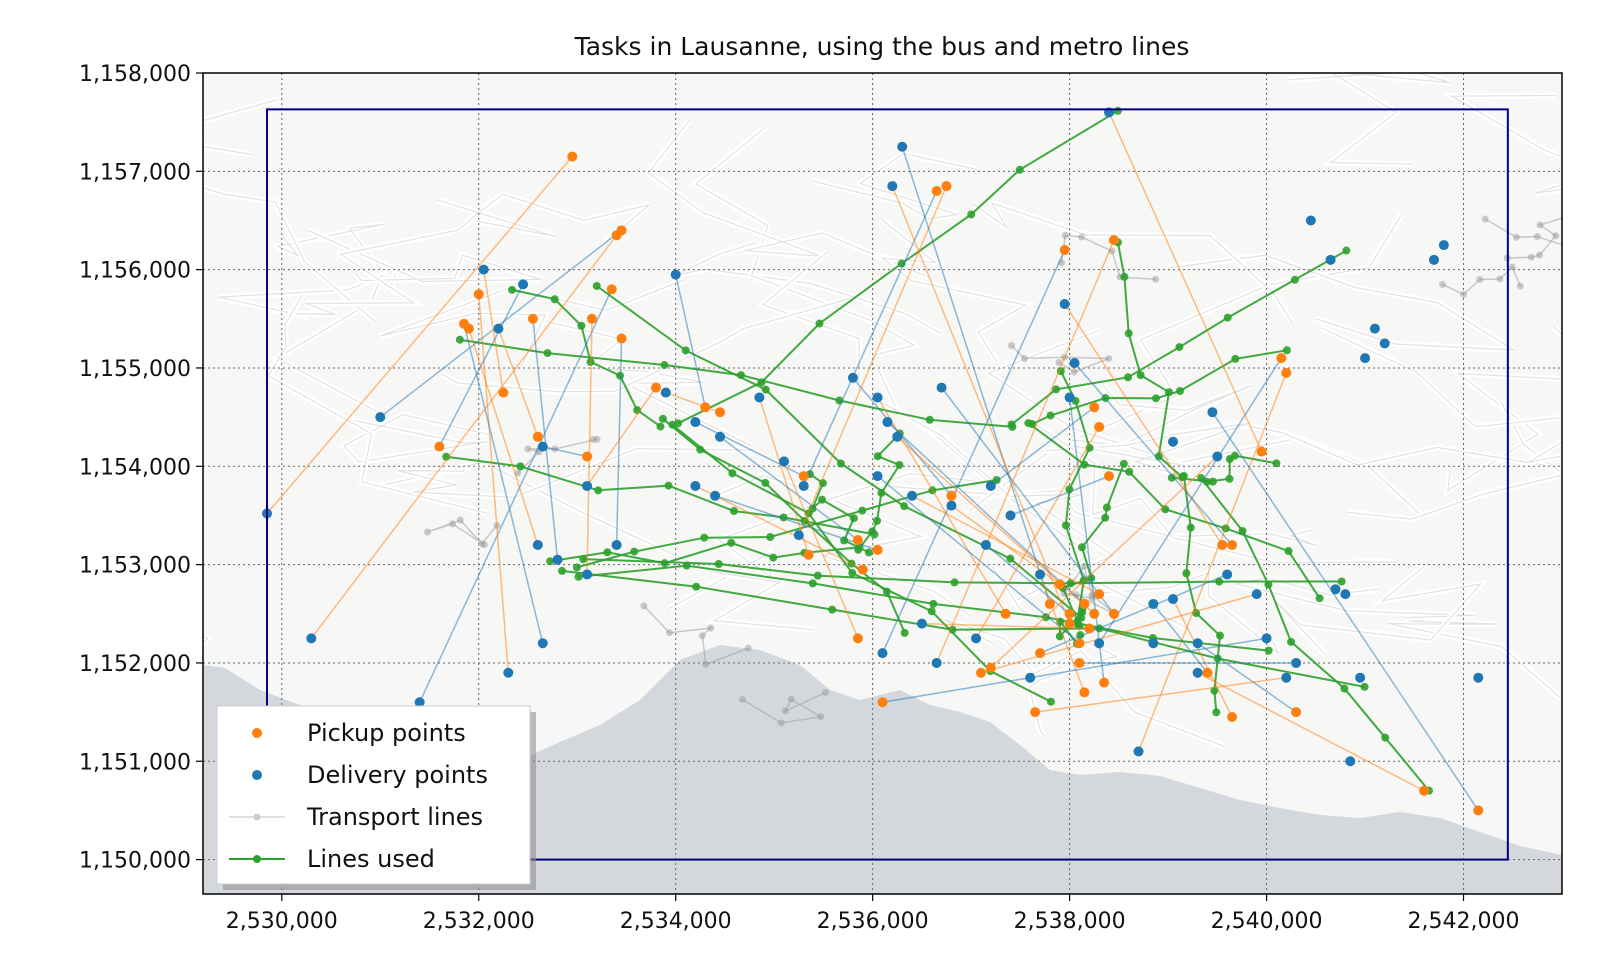  I want to click on x-tick-label: 2,534,000, so click(676, 921).